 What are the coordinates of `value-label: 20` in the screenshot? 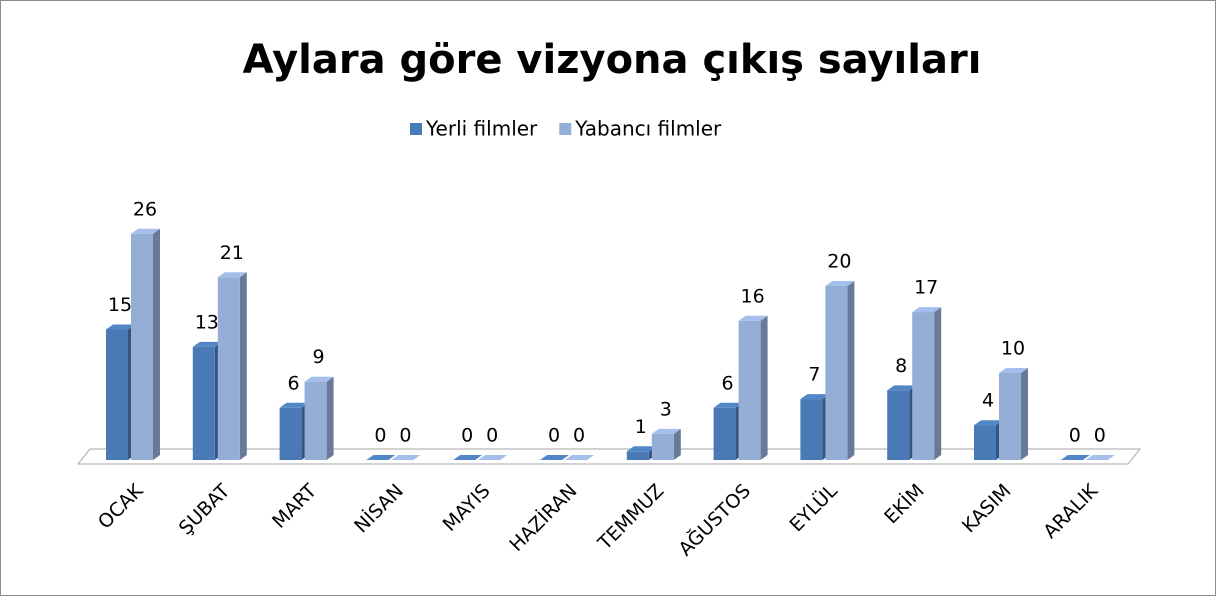 It's located at (839, 262).